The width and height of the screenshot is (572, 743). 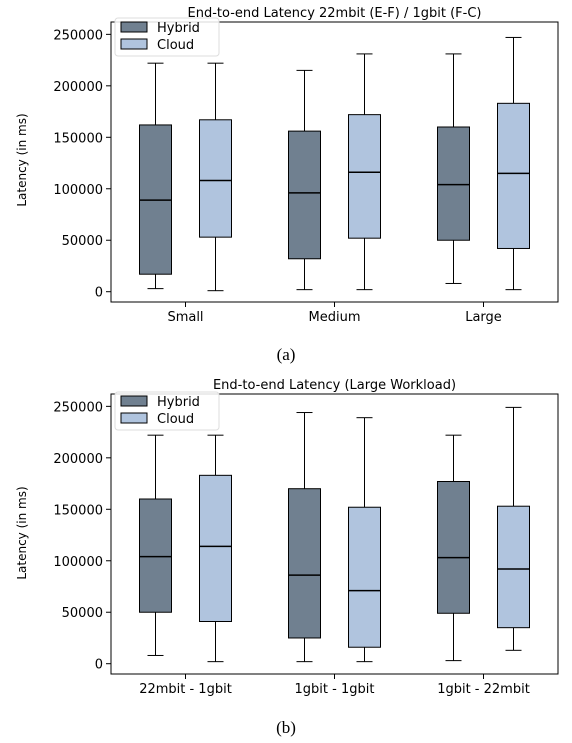 What do you see at coordinates (185, 689) in the screenshot?
I see `x-tick-label: 22mbit - 1gbit` at bounding box center [185, 689].